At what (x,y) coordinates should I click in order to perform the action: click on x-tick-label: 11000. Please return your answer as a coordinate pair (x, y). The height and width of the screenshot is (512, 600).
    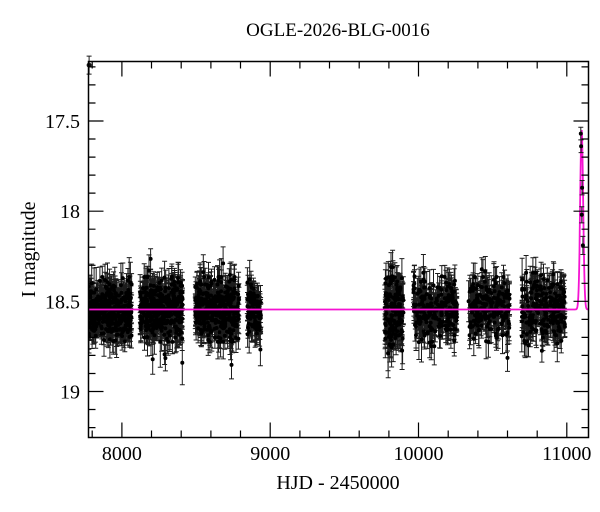
    Looking at the image, I should click on (566, 454).